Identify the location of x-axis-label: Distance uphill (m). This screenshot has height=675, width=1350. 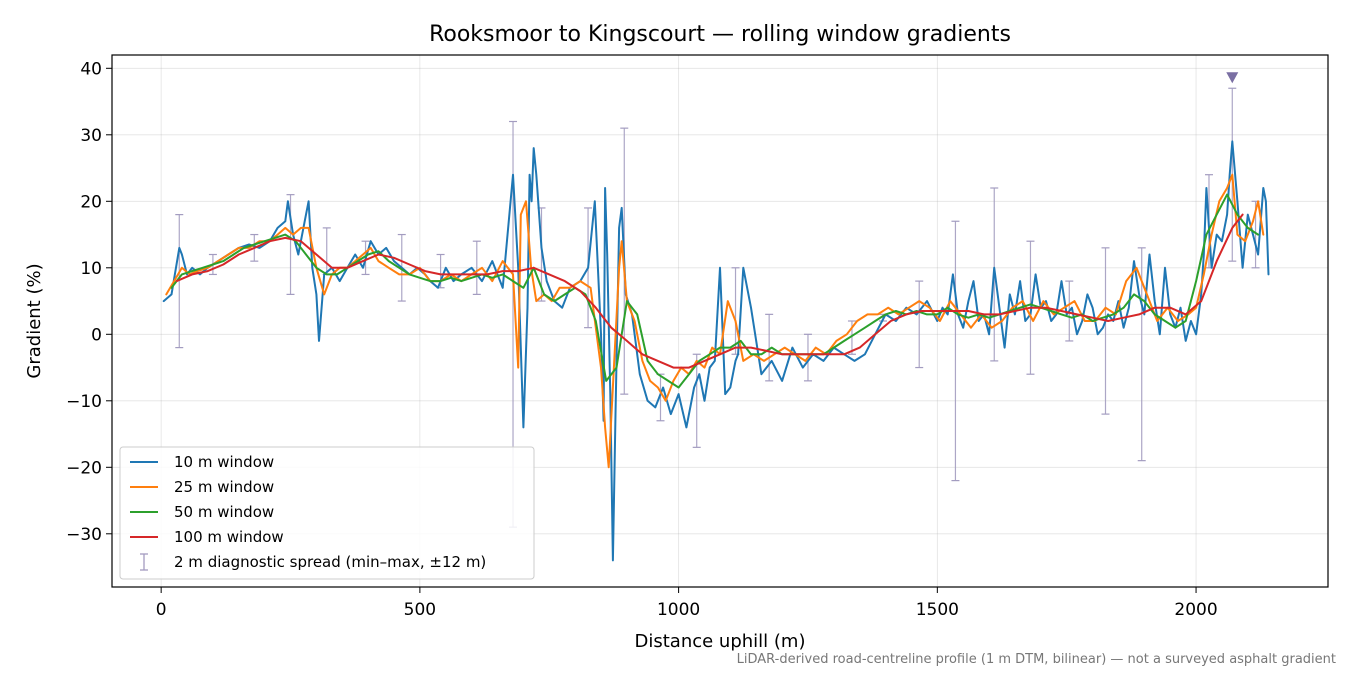
(720, 641).